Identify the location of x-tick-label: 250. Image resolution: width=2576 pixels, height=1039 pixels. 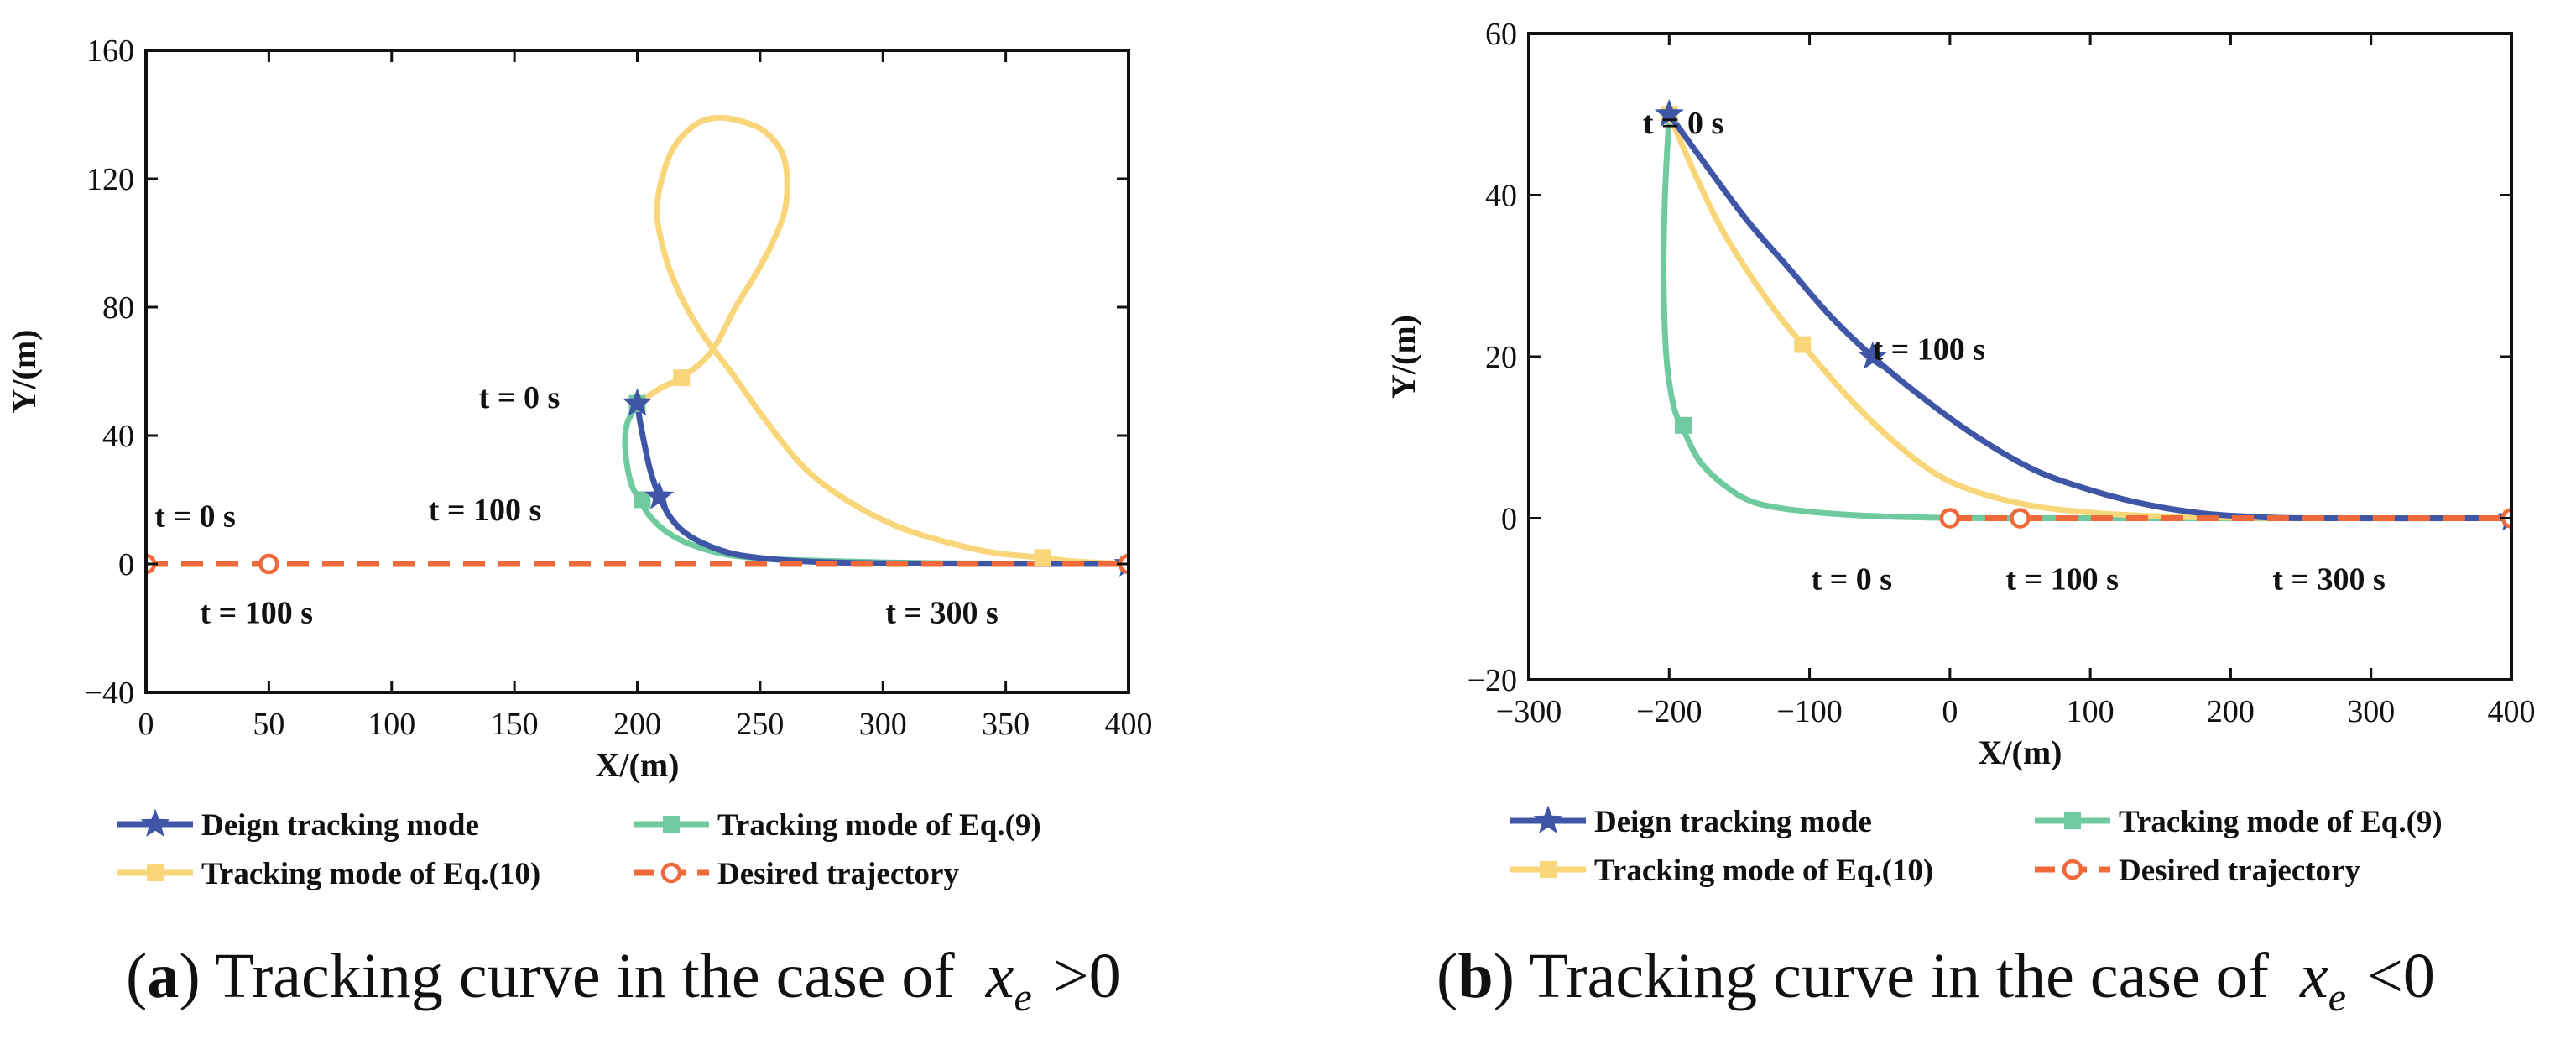
(760, 724).